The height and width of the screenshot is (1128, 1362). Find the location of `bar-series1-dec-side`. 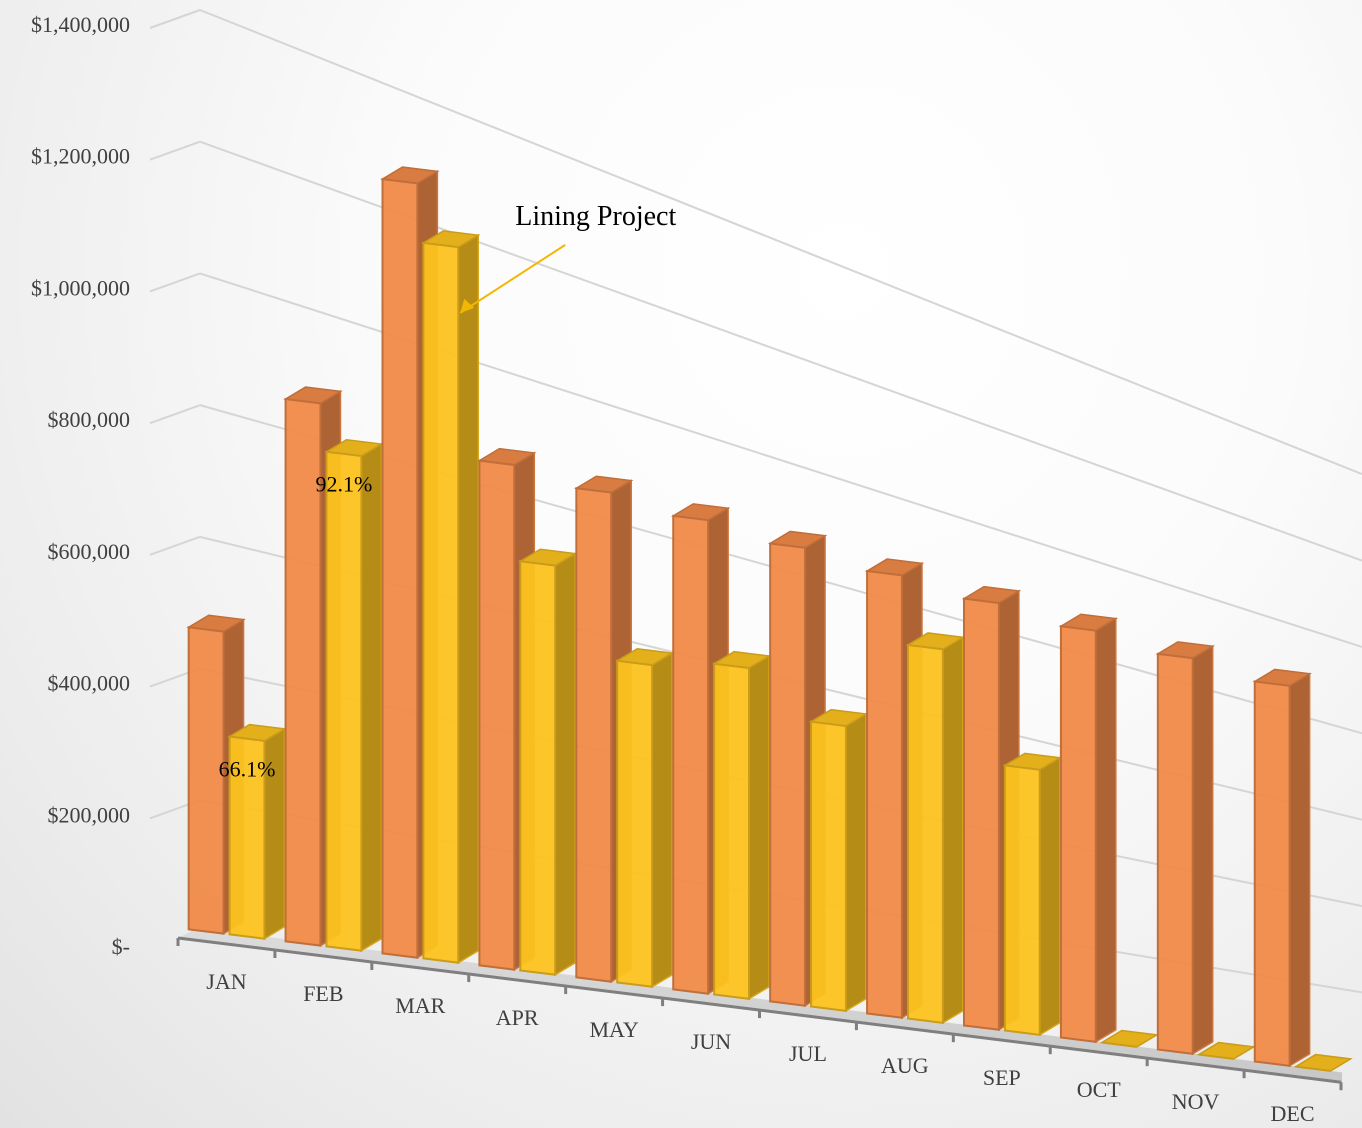

bar-series1-dec-side is located at coordinates (1299, 870).